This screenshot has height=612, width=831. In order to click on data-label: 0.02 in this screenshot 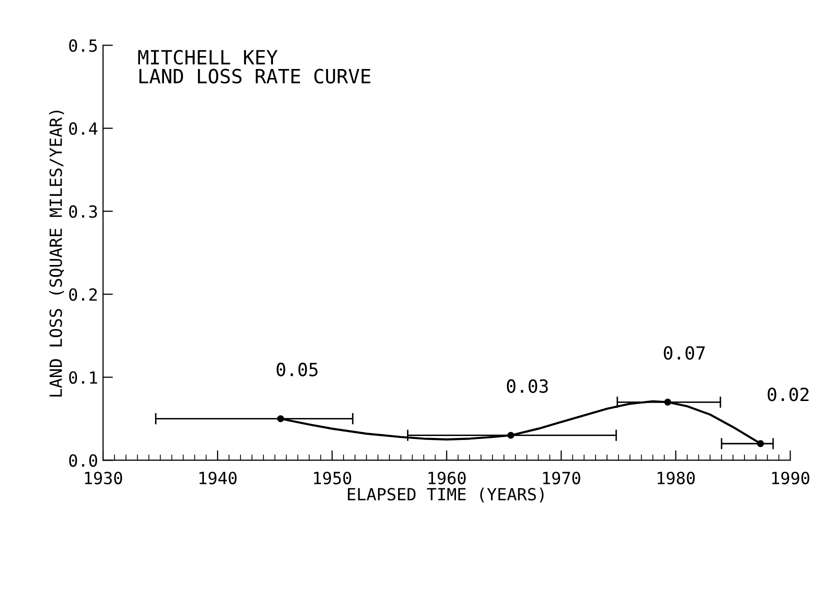, I will do `click(788, 395)`.